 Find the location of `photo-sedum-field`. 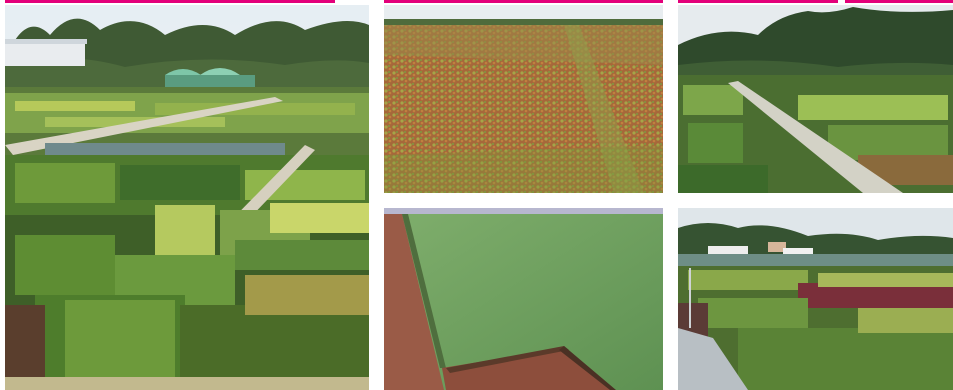

photo-sedum-field is located at coordinates (523, 99).